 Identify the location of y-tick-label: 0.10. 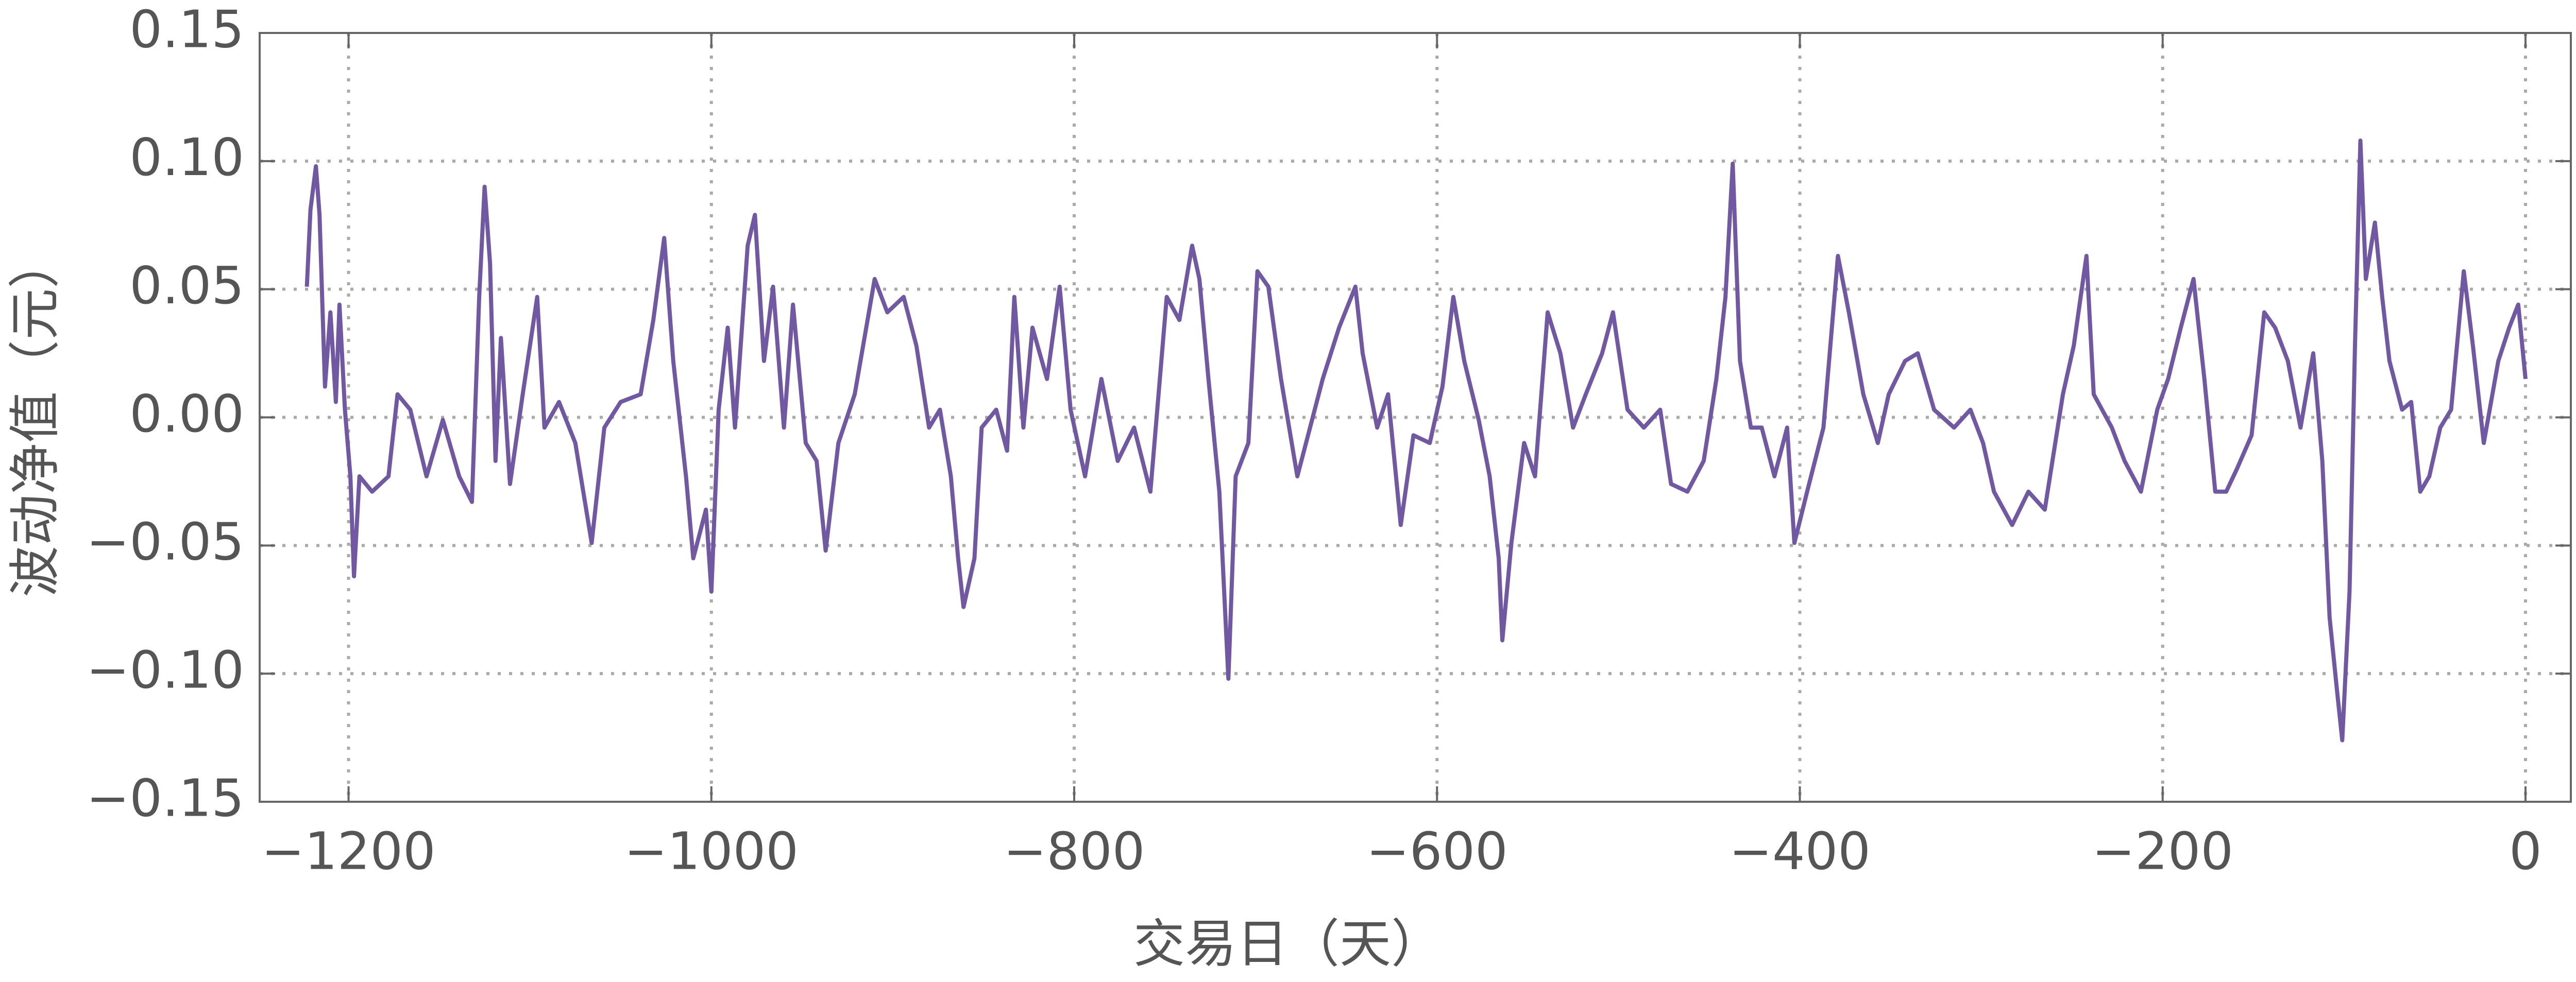
(186, 157).